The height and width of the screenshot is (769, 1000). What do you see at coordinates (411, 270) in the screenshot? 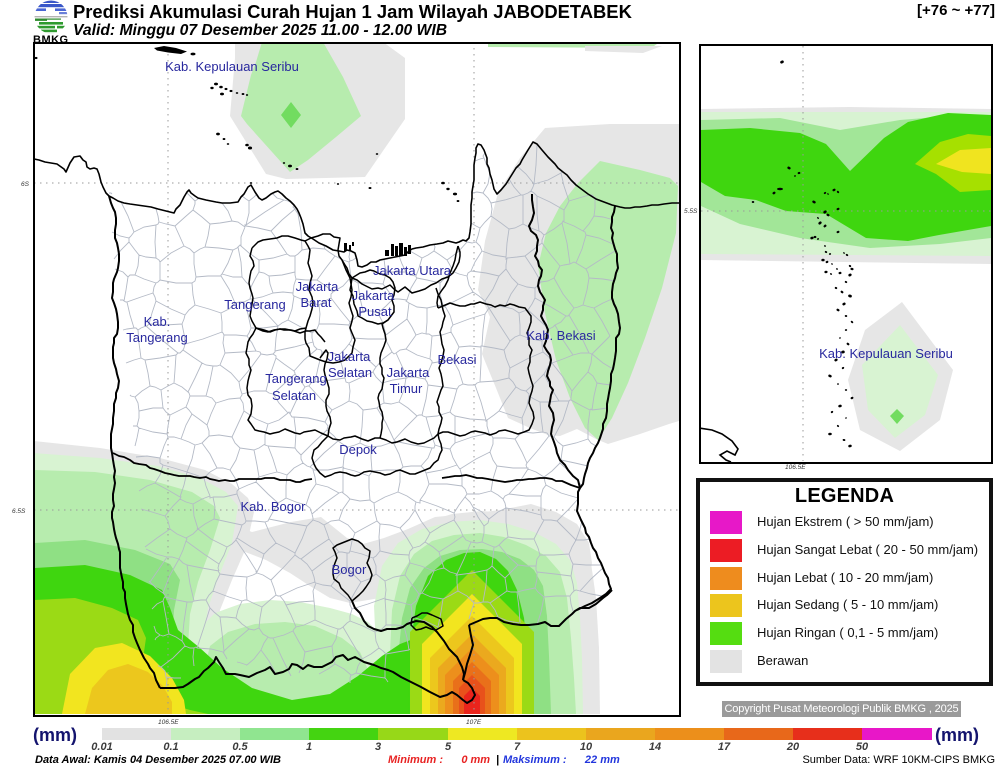
I see `svg-text: Jakarta Utara` at bounding box center [411, 270].